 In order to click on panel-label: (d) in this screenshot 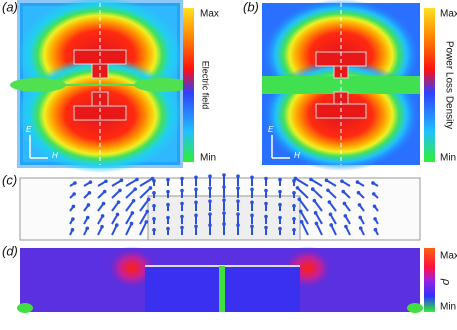, I will do `click(10, 250)`.